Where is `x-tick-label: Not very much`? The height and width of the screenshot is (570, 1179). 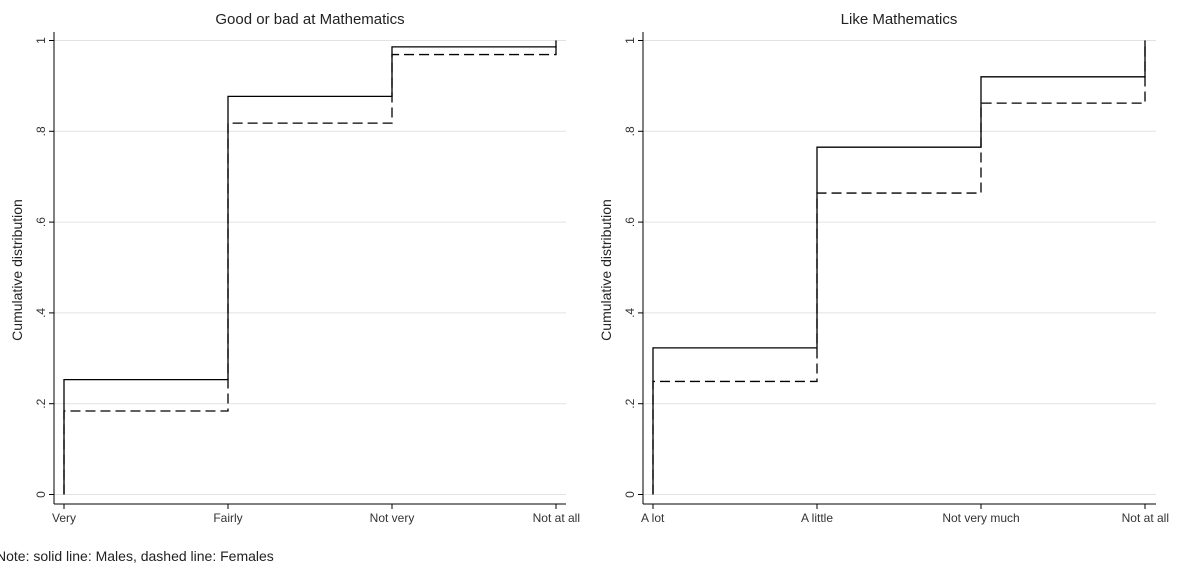 x-tick-label: Not very much is located at coordinates (980, 518).